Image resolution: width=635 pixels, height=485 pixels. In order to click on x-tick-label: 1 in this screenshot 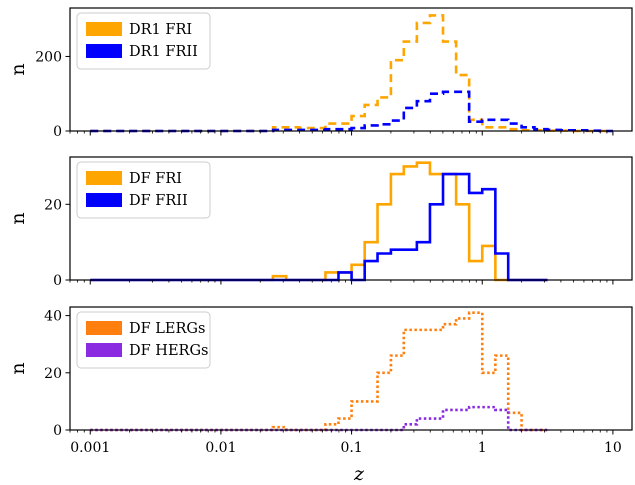, I will do `click(482, 448)`.